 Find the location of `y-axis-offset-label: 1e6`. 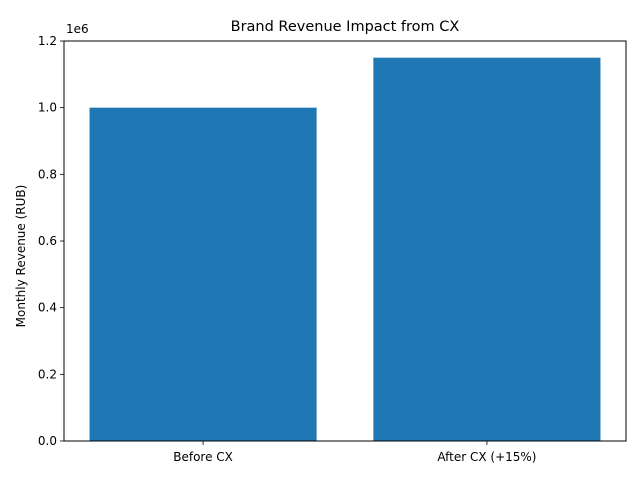

y-axis-offset-label: 1e6 is located at coordinates (77, 29).